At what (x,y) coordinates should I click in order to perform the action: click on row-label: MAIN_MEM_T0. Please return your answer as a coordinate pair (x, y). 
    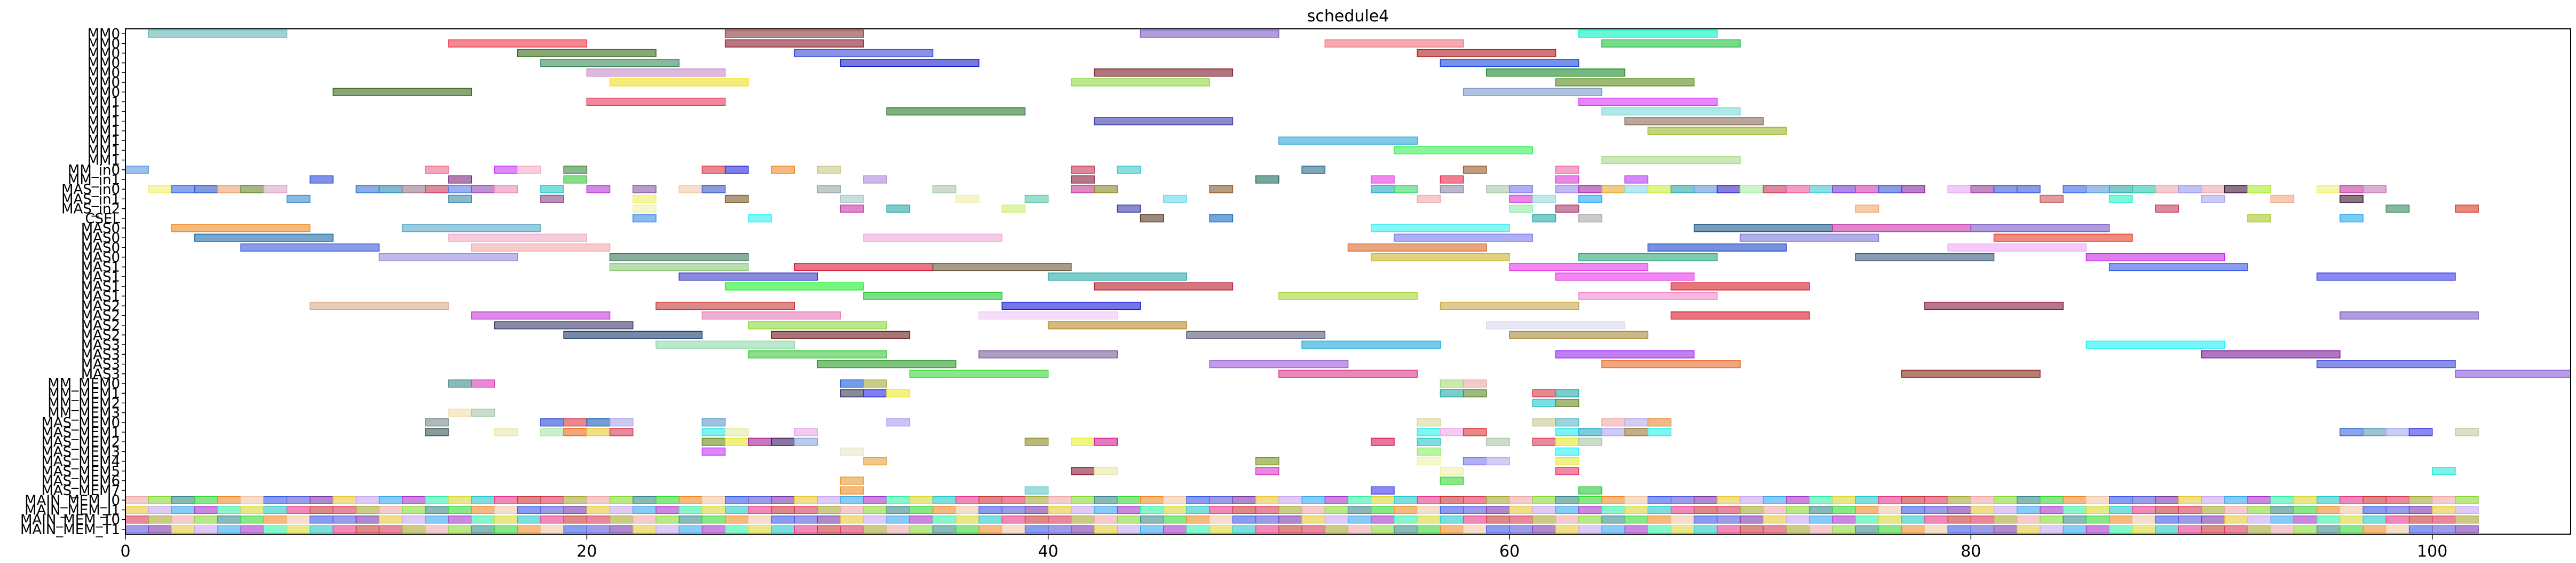
    Looking at the image, I should click on (70, 520).